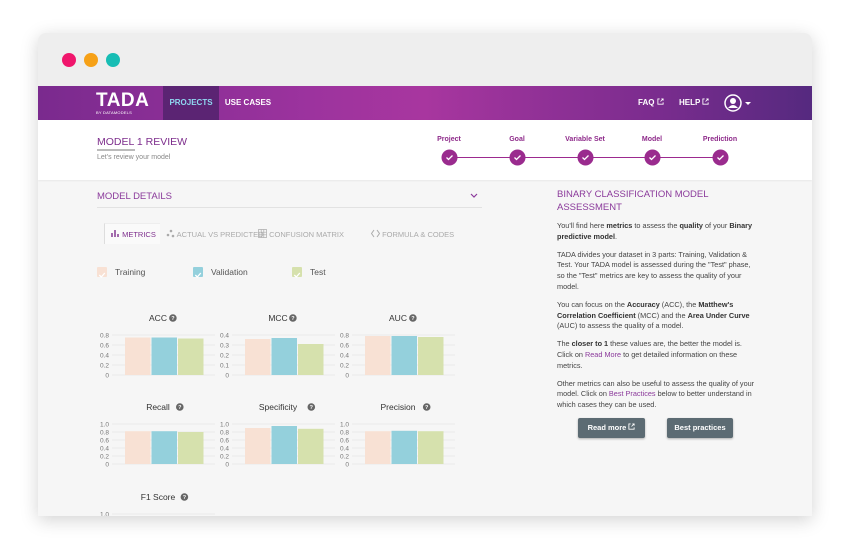  I want to click on text-run: Area Under Curve, so click(718, 315).